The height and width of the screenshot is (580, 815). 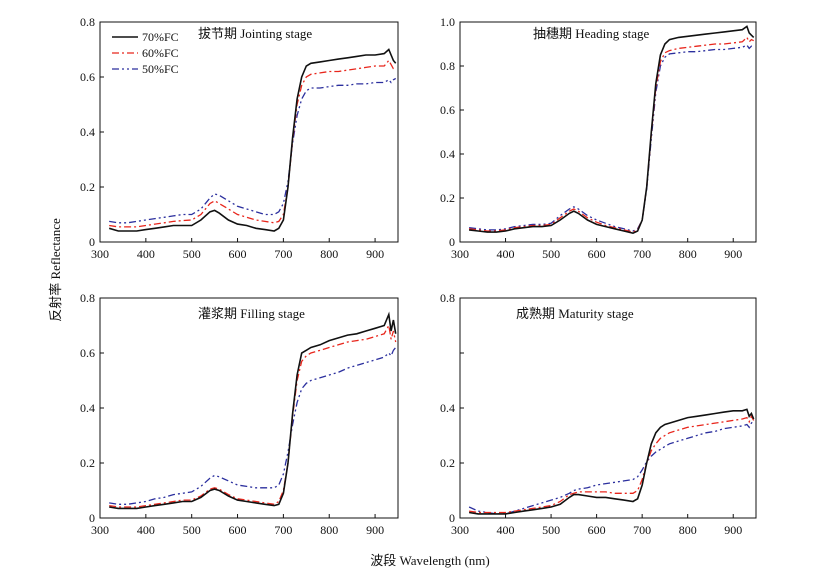 I want to click on panel-title: 成熟期 Maturity stage, so click(x=575, y=313).